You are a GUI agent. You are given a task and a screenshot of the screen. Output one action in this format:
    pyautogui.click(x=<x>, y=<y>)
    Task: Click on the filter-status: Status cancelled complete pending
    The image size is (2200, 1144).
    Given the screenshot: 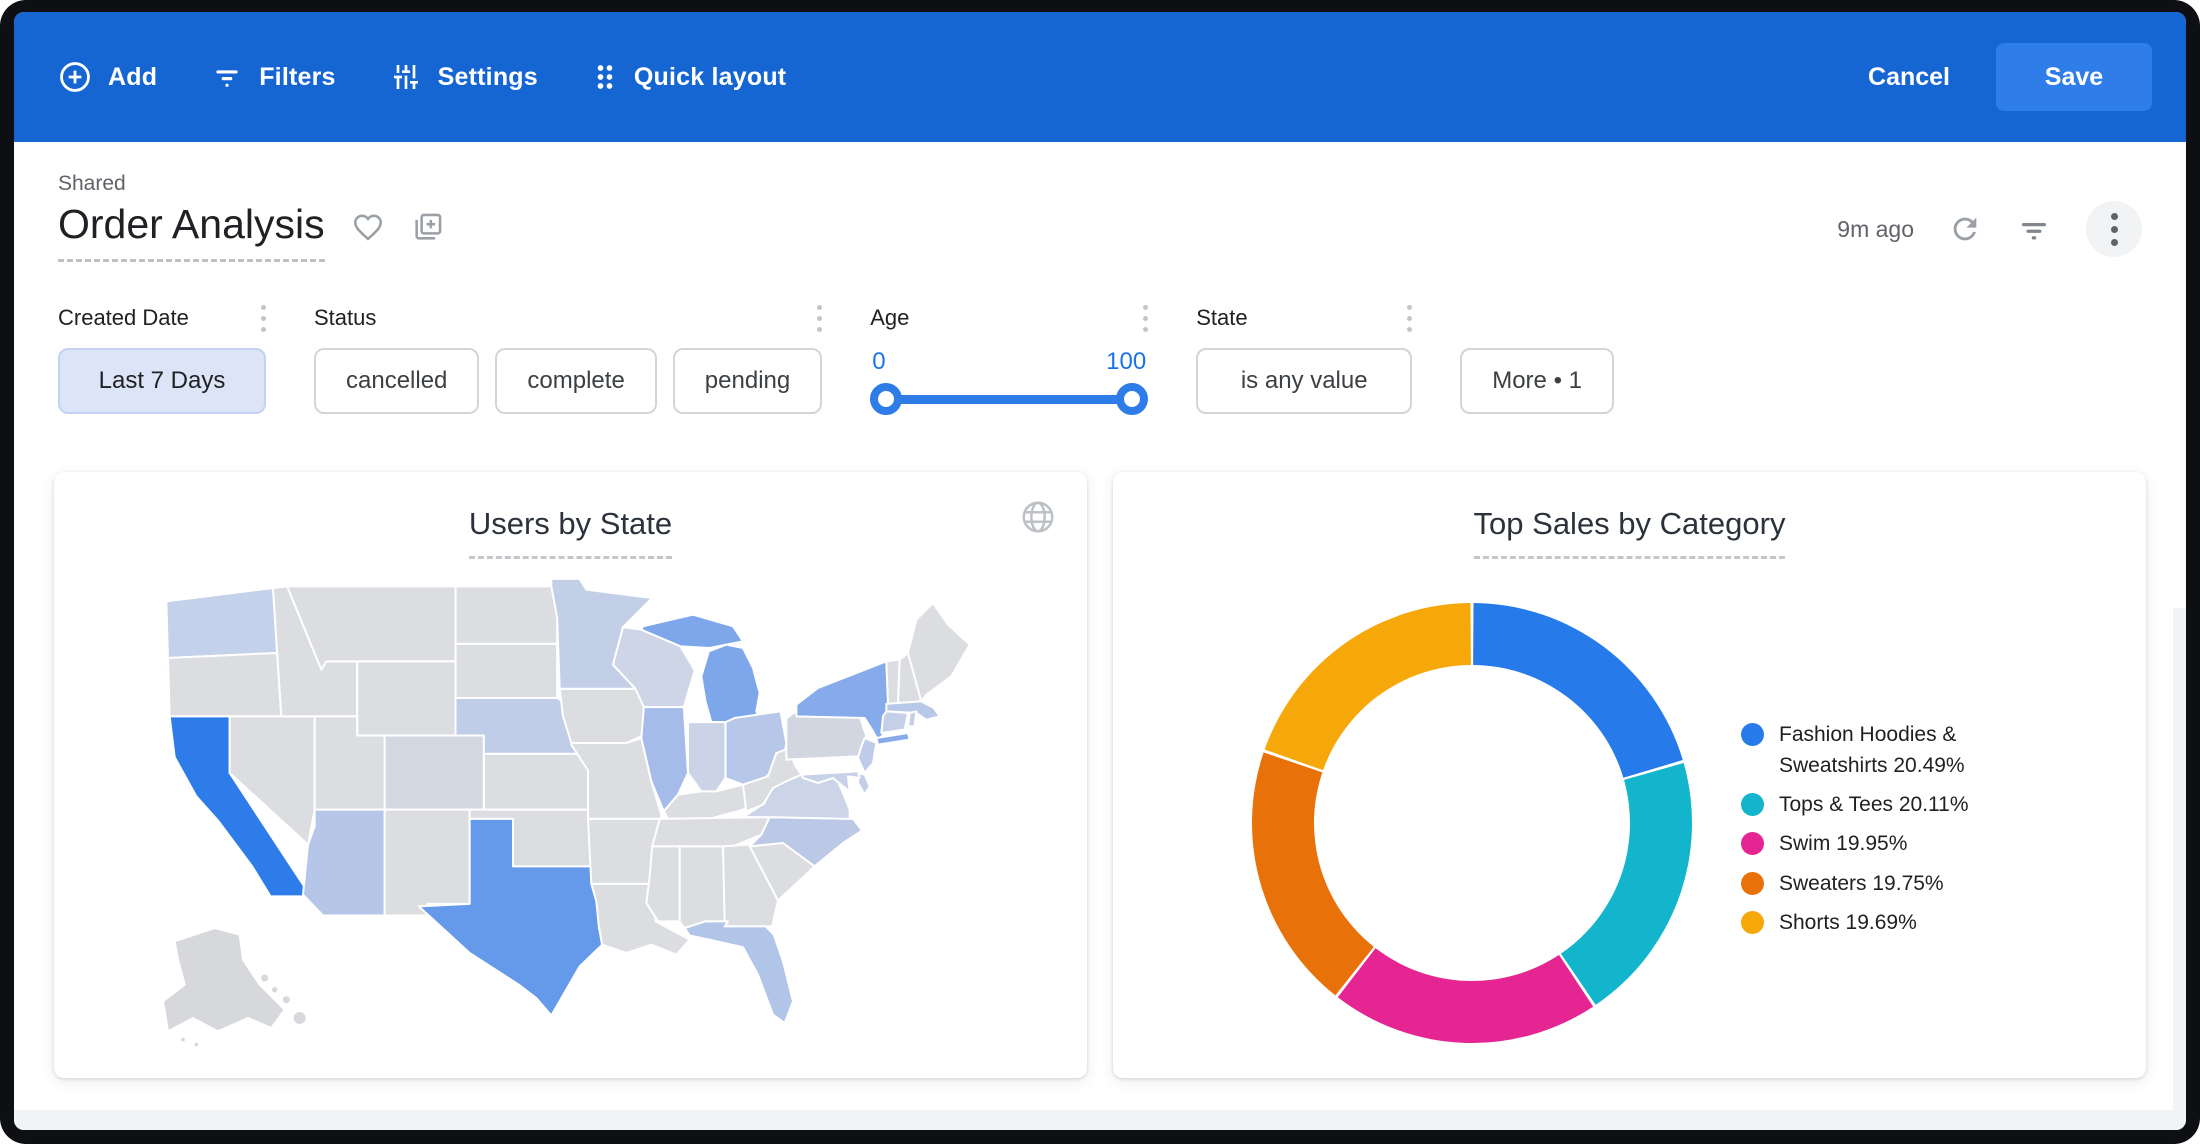 What is the action you would take?
    pyautogui.click(x=568, y=358)
    